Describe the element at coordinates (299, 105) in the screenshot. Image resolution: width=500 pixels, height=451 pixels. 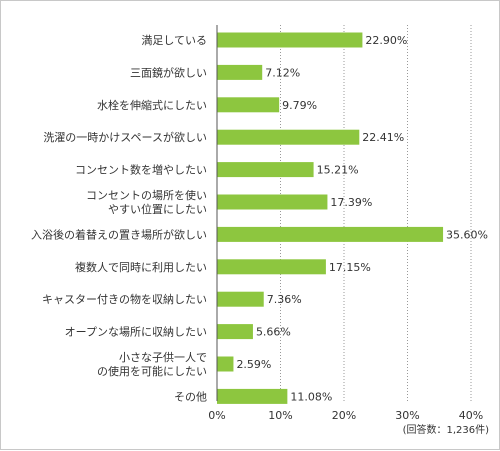
I see `value-label-2: 9.79%` at that location.